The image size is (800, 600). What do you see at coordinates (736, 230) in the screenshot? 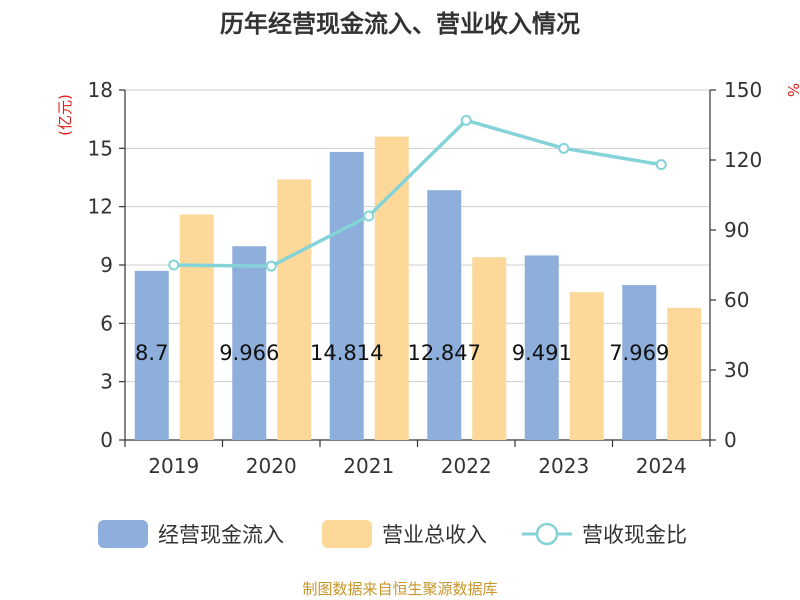
I see `right-tick-label: 90` at bounding box center [736, 230].